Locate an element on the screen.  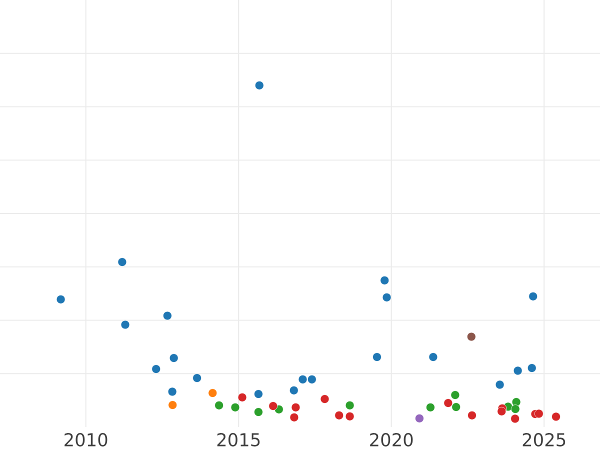
x-tick-label: 2015 is located at coordinates (238, 439).